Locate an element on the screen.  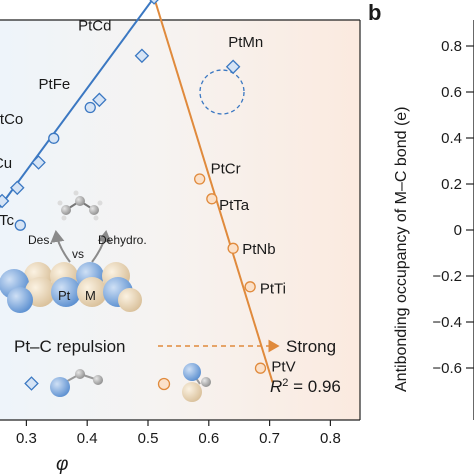
point-label: PtFe is located at coordinates (55, 84).